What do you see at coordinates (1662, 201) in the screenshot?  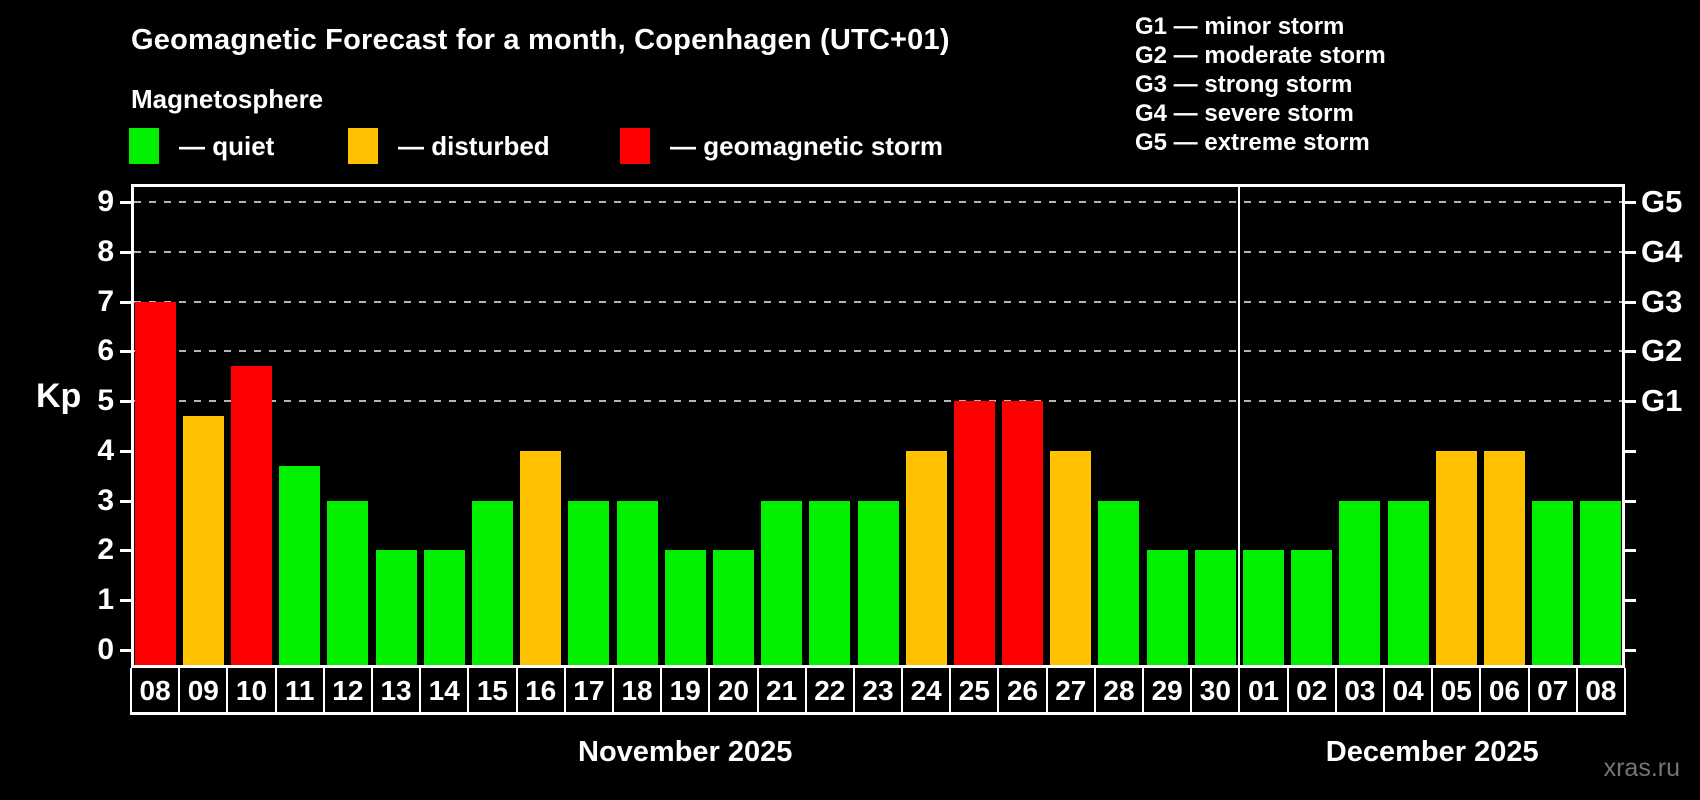 I see `g-axis-label-G5: G5` at bounding box center [1662, 201].